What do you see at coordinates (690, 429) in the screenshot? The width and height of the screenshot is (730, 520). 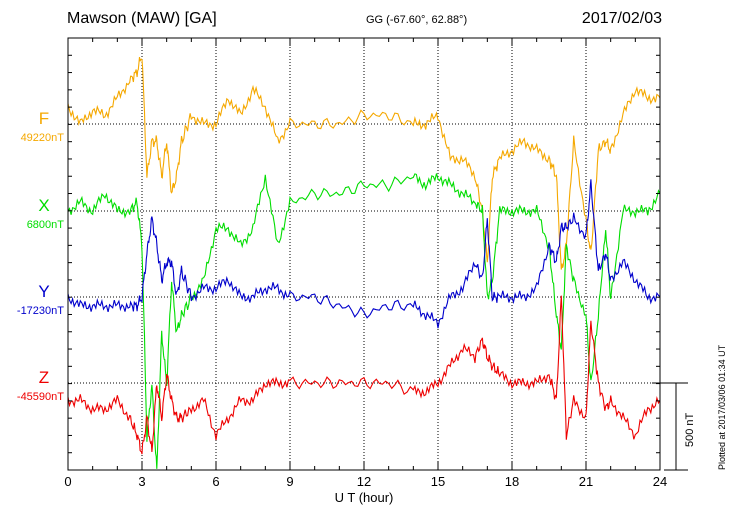 I see `scale-bar-label: 500 nT` at bounding box center [690, 429].